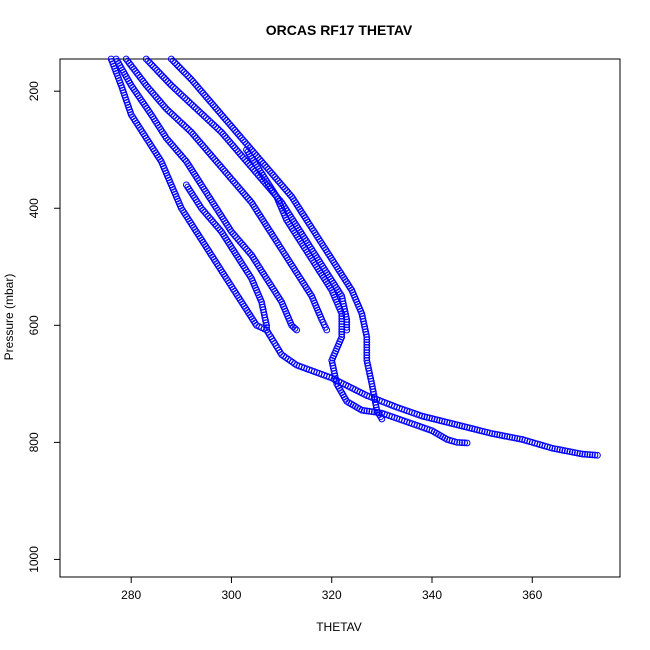 The height and width of the screenshot is (650, 650). I want to click on y-tick-label: 1000, so click(34, 559).